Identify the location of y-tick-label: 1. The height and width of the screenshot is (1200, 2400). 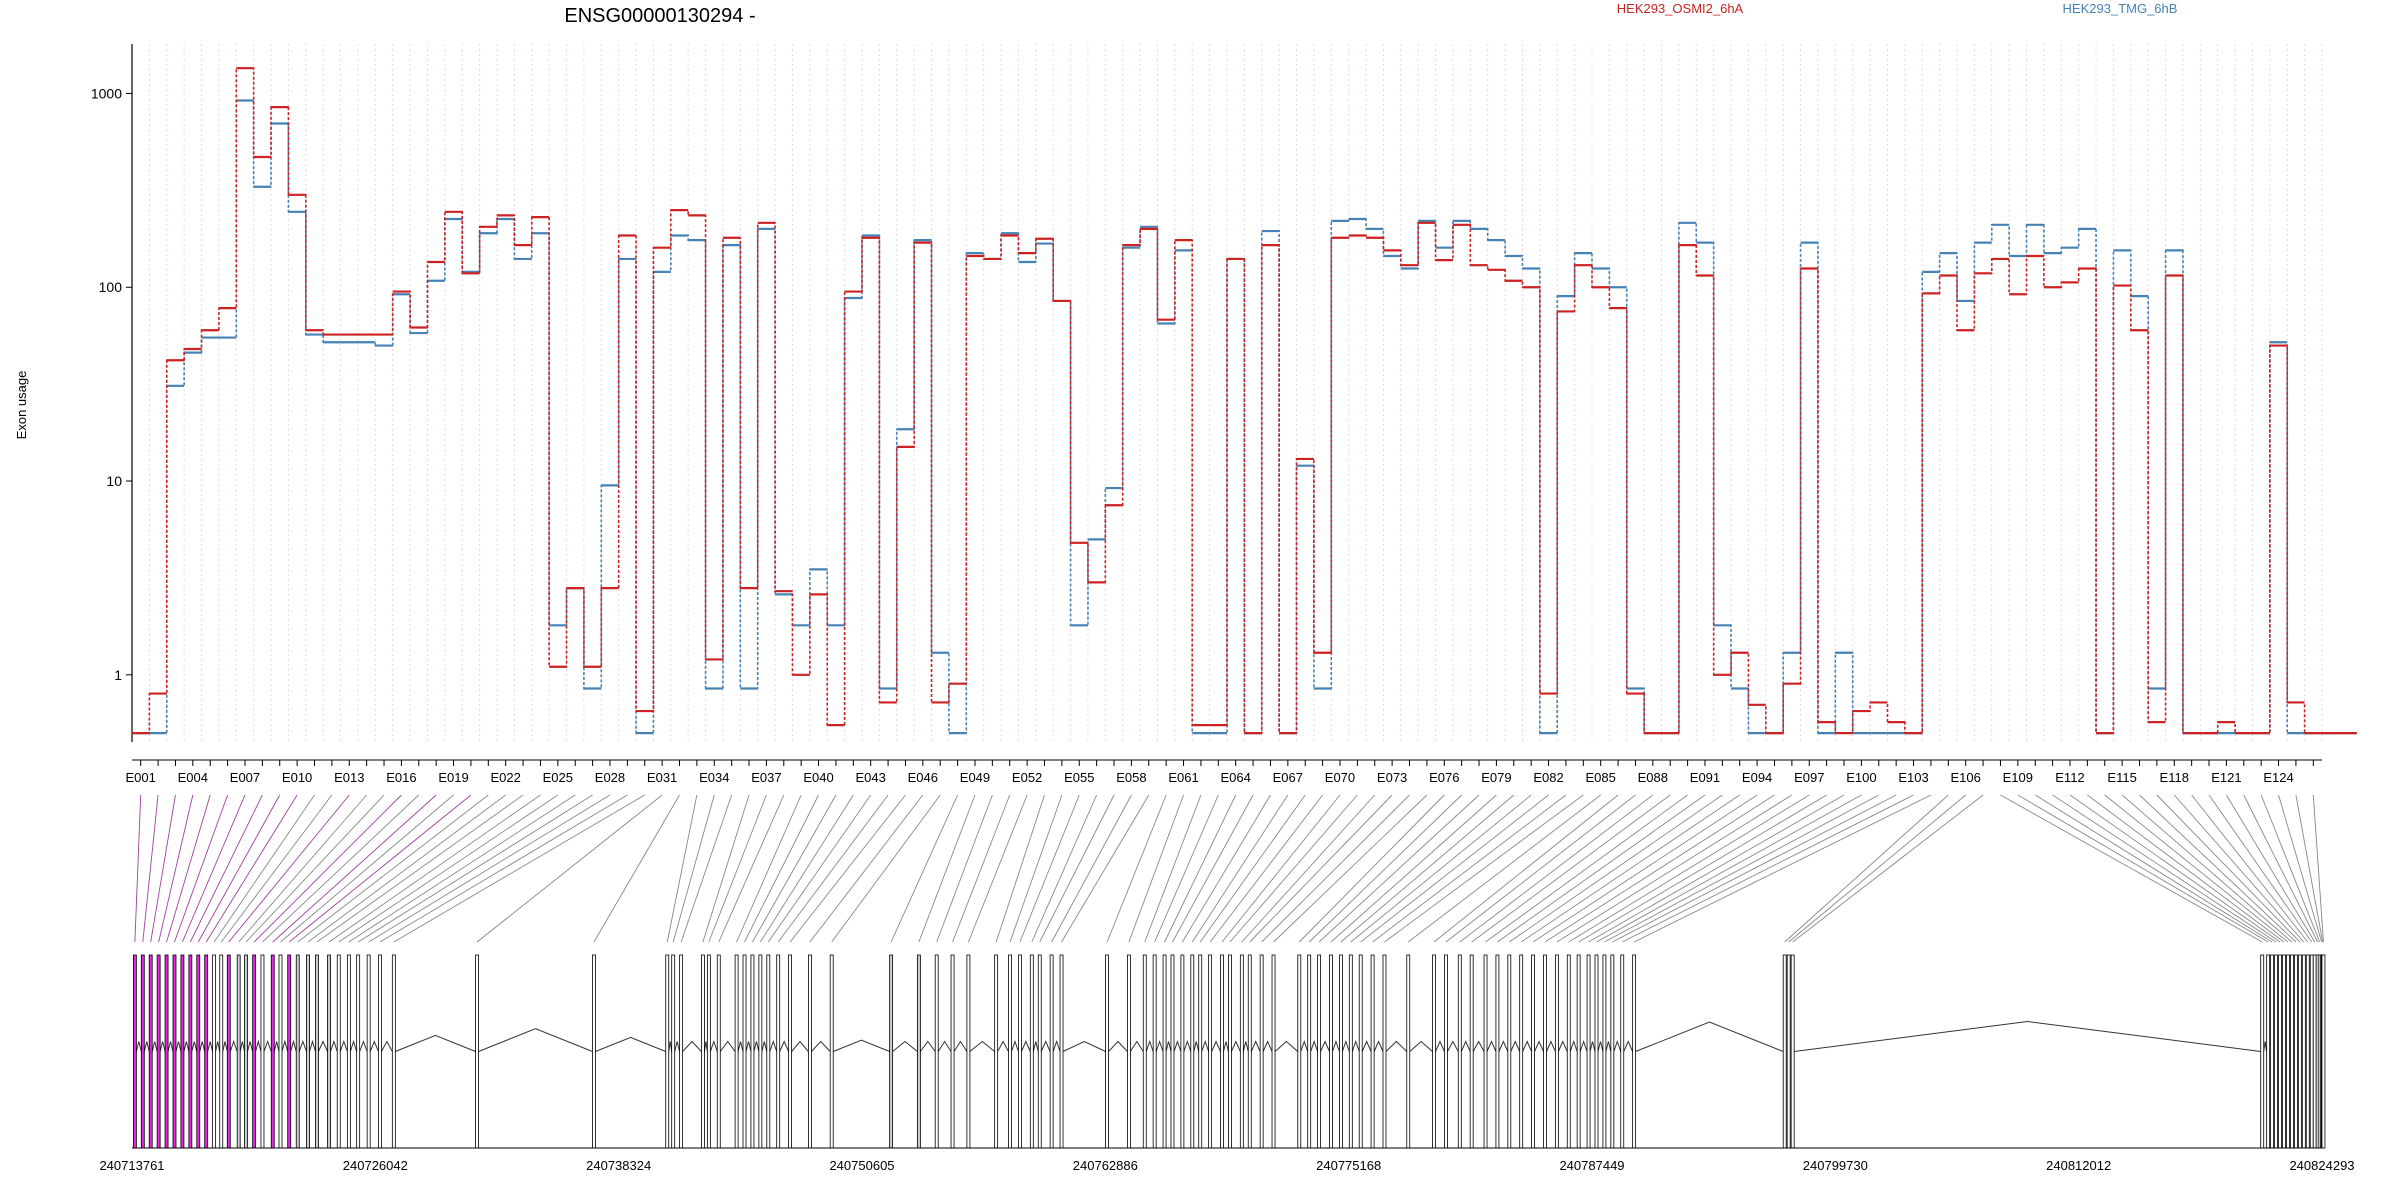
(118, 675).